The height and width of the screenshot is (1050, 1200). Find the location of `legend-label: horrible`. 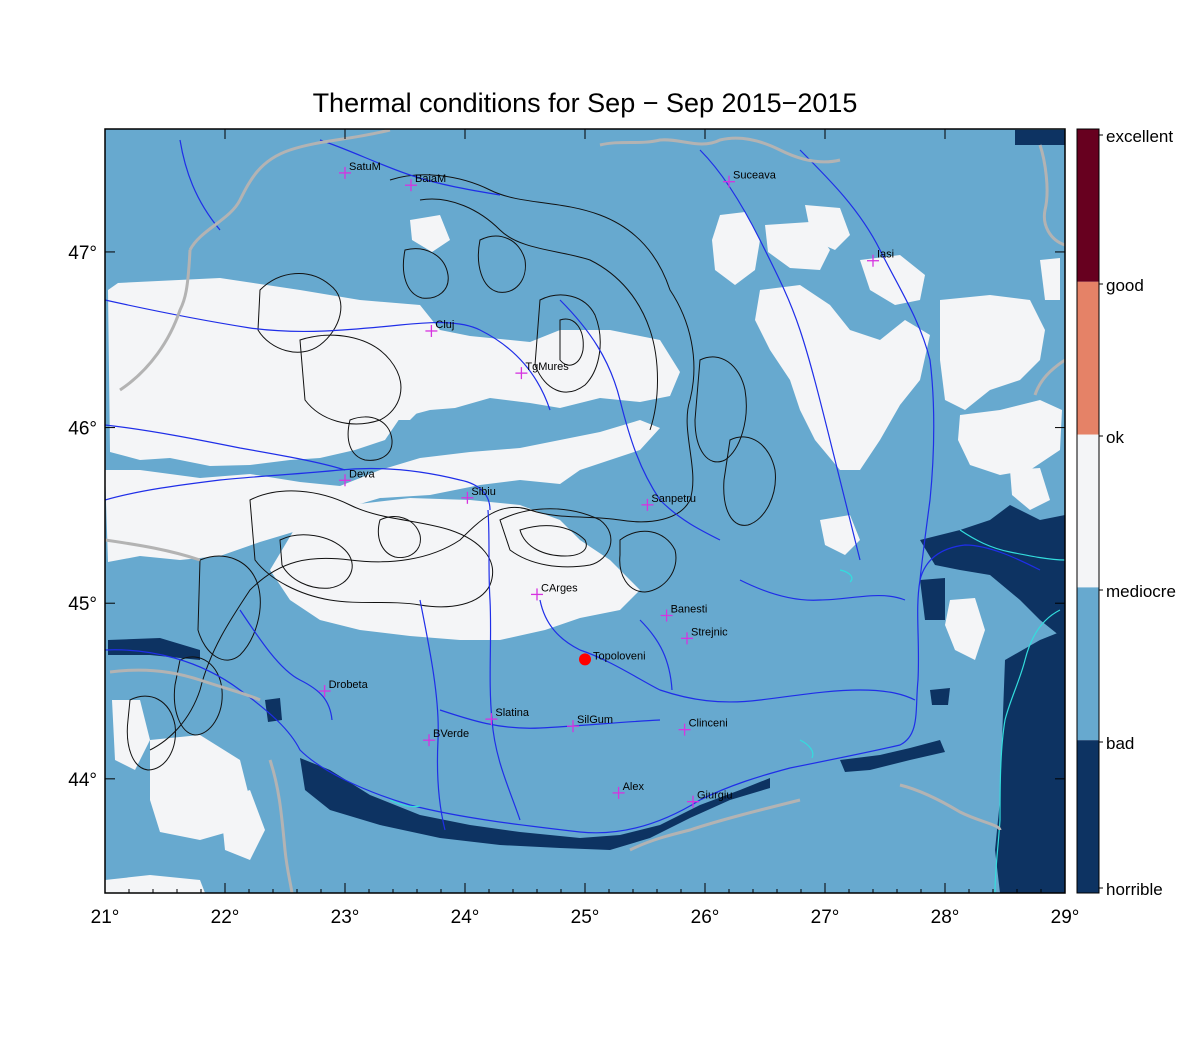

legend-label: horrible is located at coordinates (1134, 889).